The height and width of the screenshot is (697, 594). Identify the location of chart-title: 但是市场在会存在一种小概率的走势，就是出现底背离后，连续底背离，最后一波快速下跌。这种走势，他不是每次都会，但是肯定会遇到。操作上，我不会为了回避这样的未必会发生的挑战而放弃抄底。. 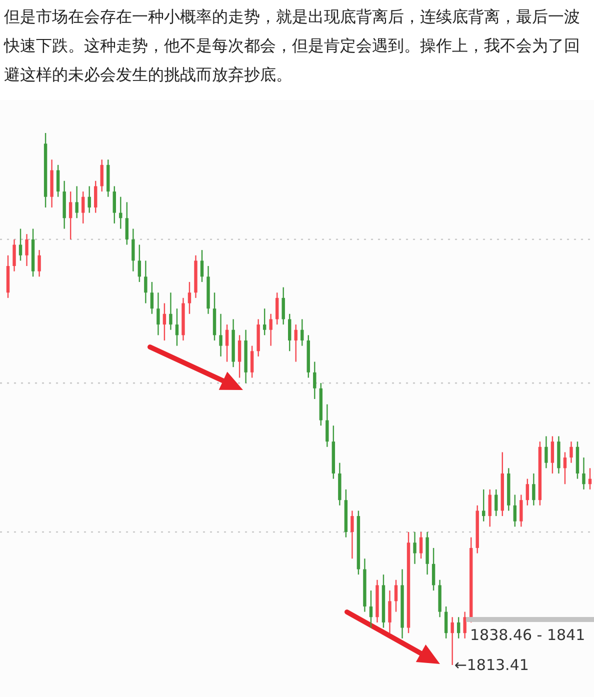
(292, 46).